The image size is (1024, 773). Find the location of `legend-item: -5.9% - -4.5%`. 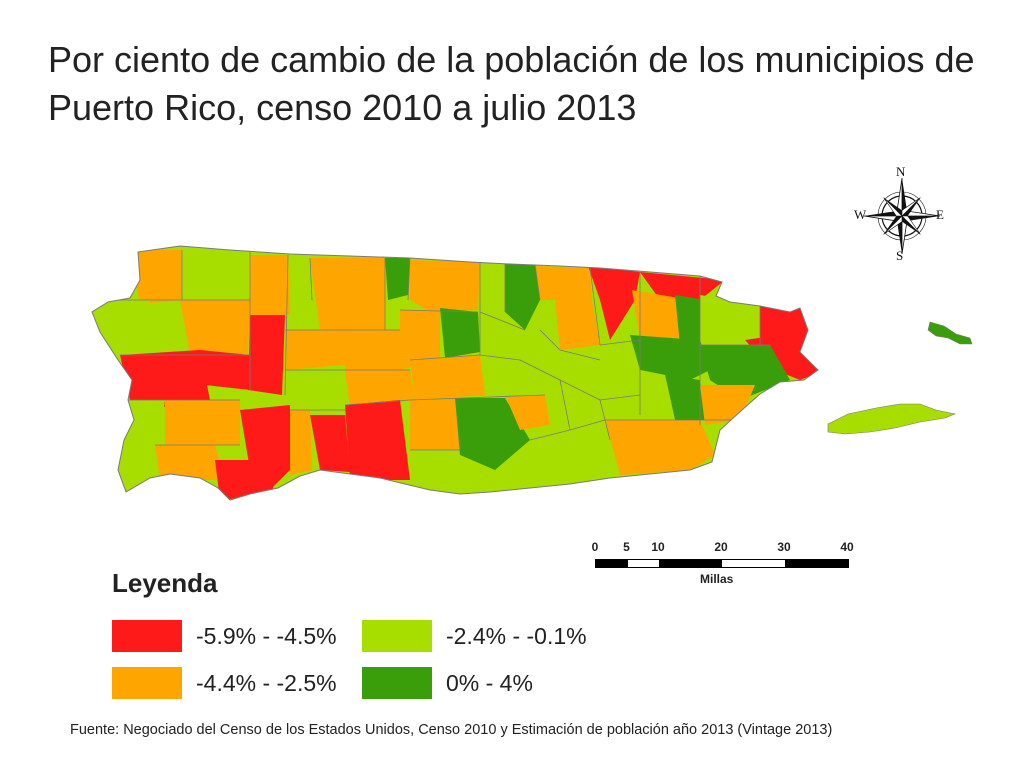

legend-item: -5.9% - -4.5% is located at coordinates (224, 636).